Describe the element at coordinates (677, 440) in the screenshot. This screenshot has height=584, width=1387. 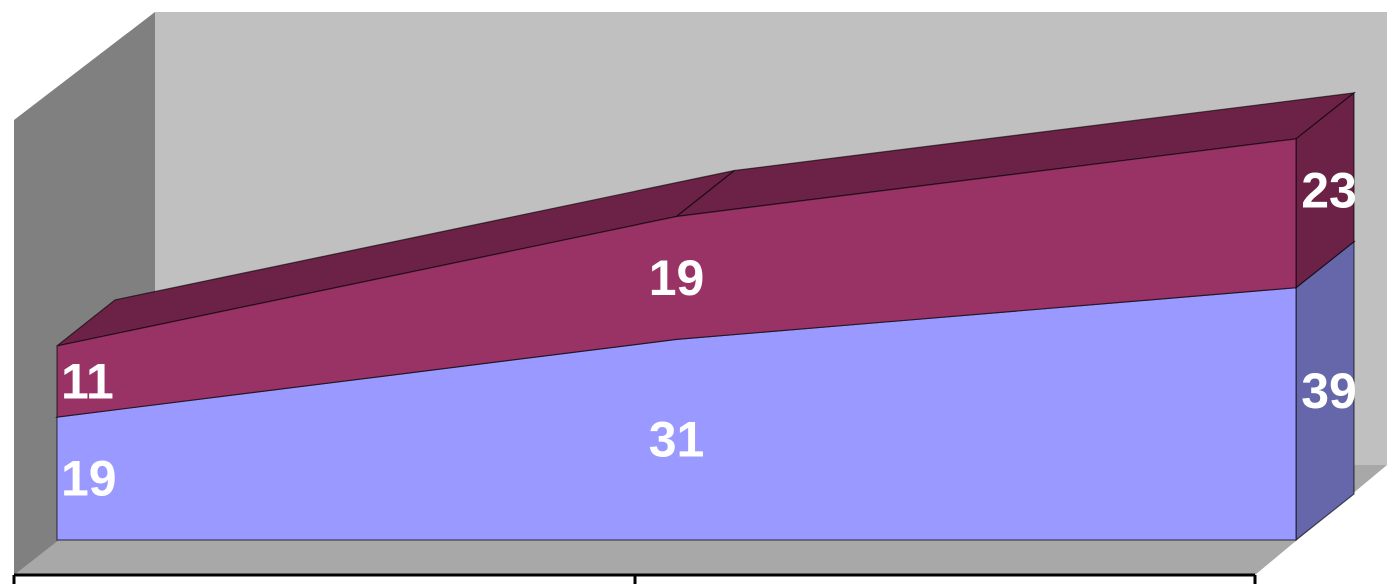
I see `data-label: 31` at that location.